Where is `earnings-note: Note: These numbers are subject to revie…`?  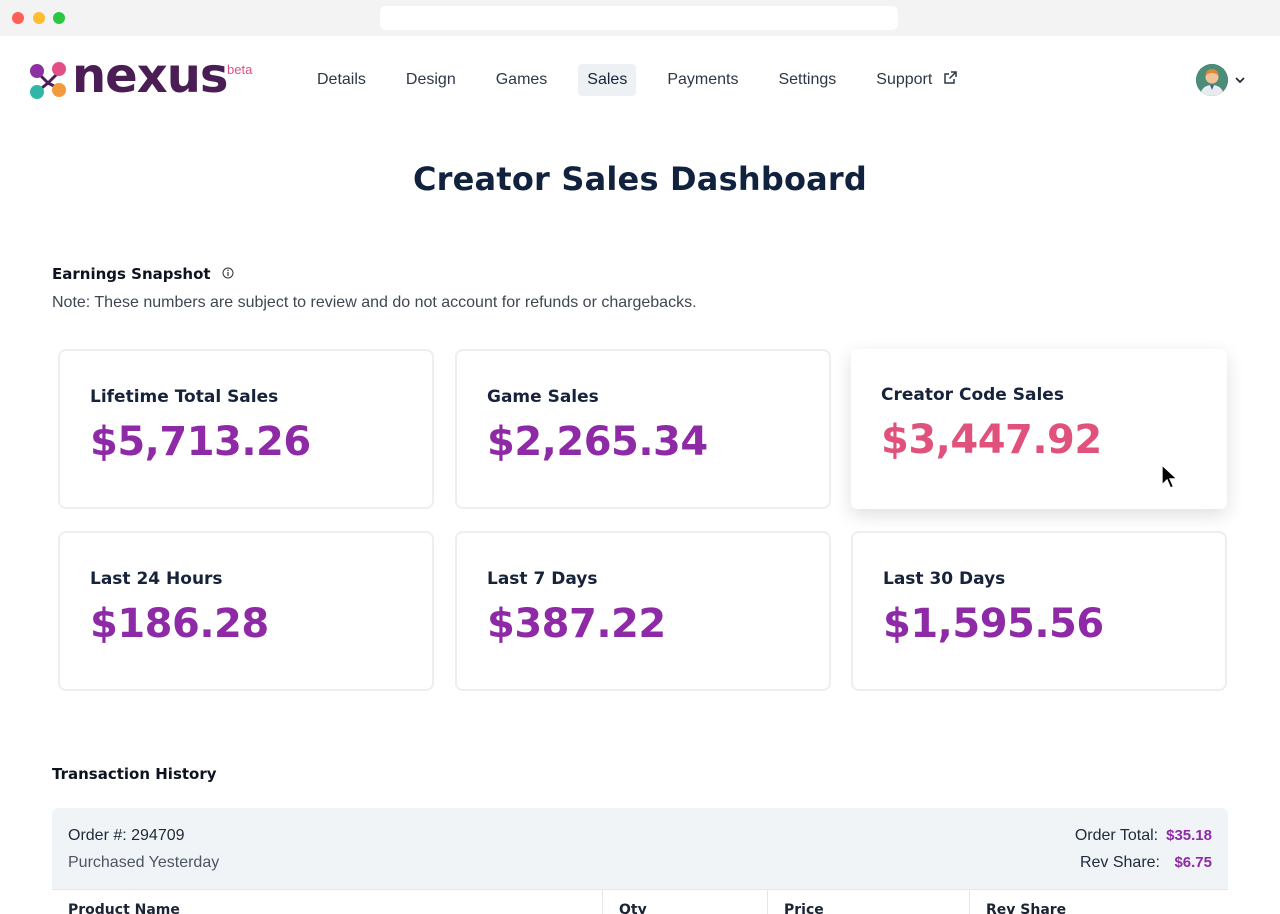
earnings-note: Note: These numbers are subject to revie… is located at coordinates (374, 302).